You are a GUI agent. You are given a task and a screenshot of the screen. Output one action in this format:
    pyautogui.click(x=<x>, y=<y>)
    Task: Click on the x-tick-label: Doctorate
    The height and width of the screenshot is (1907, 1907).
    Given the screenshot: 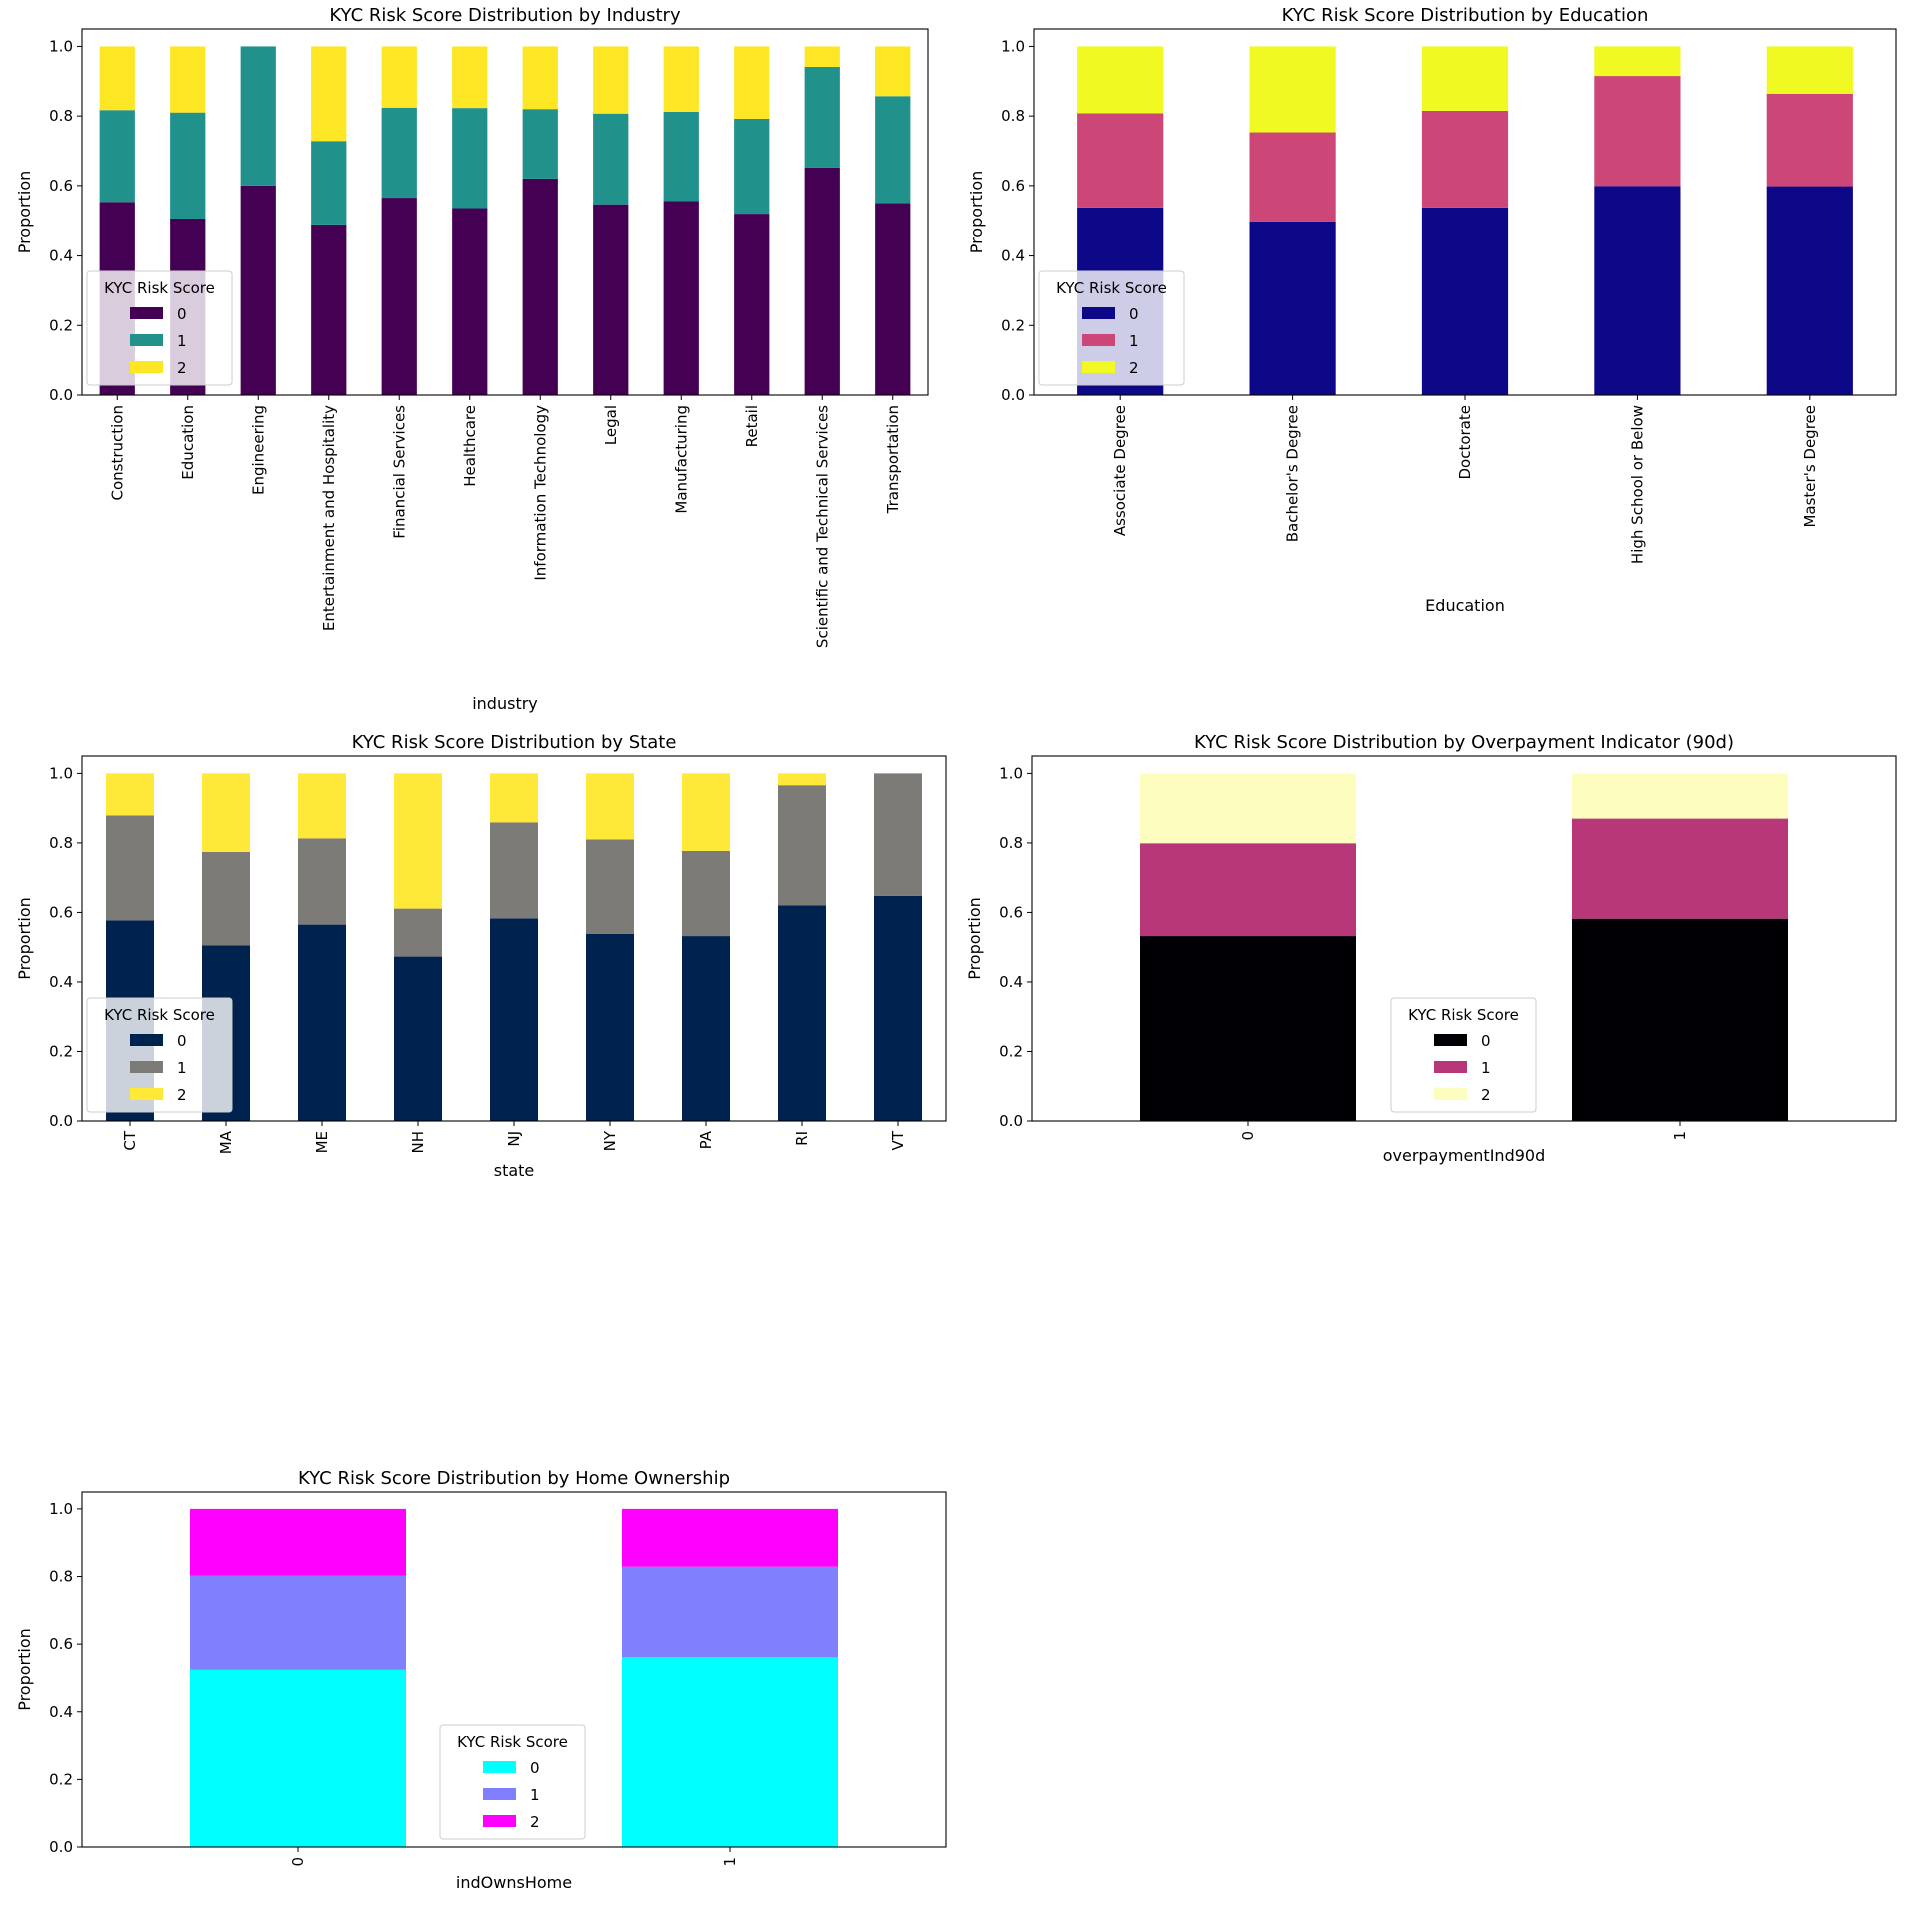 What is the action you would take?
    pyautogui.click(x=1465, y=442)
    